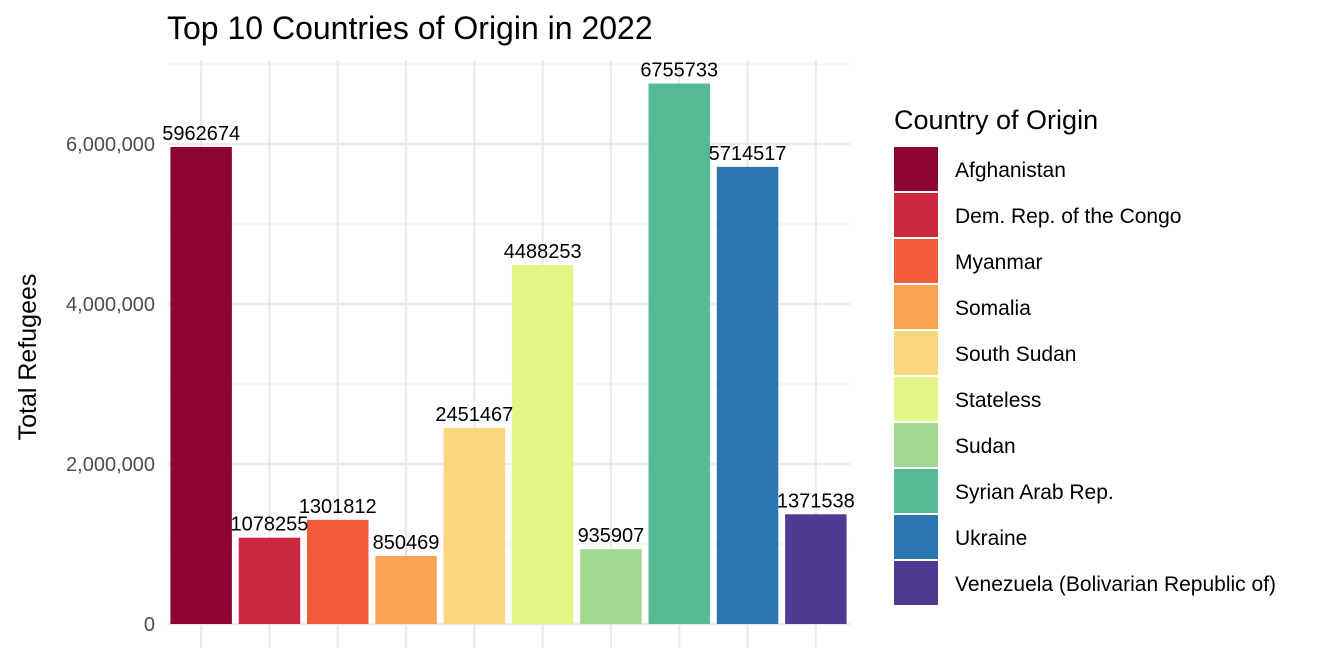 This screenshot has width=1344, height=672. I want to click on legend-label-sudan: Sudan, so click(985, 446).